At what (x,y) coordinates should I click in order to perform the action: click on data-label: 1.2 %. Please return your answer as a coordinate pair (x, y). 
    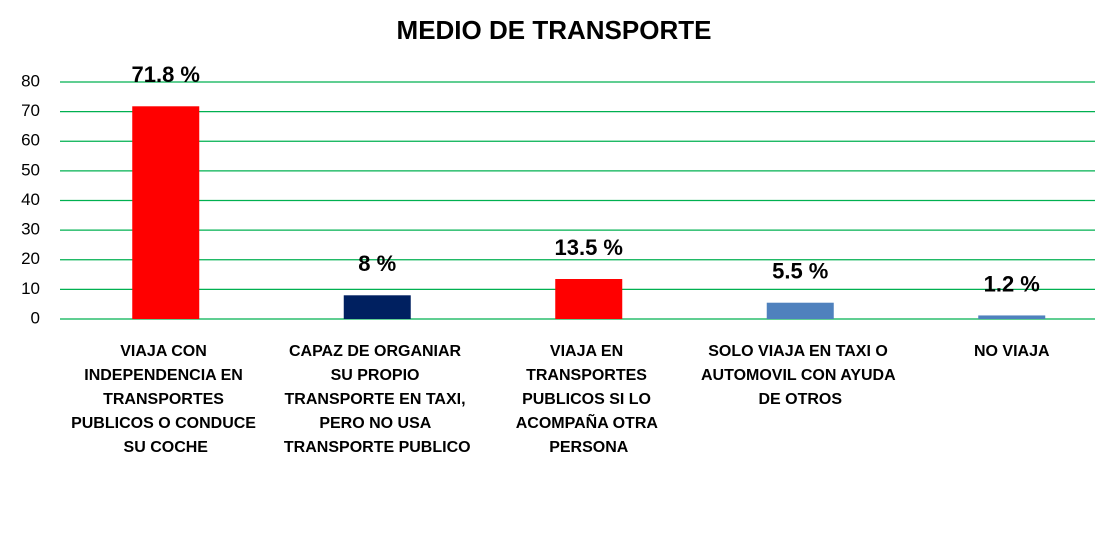
    Looking at the image, I should click on (1012, 283).